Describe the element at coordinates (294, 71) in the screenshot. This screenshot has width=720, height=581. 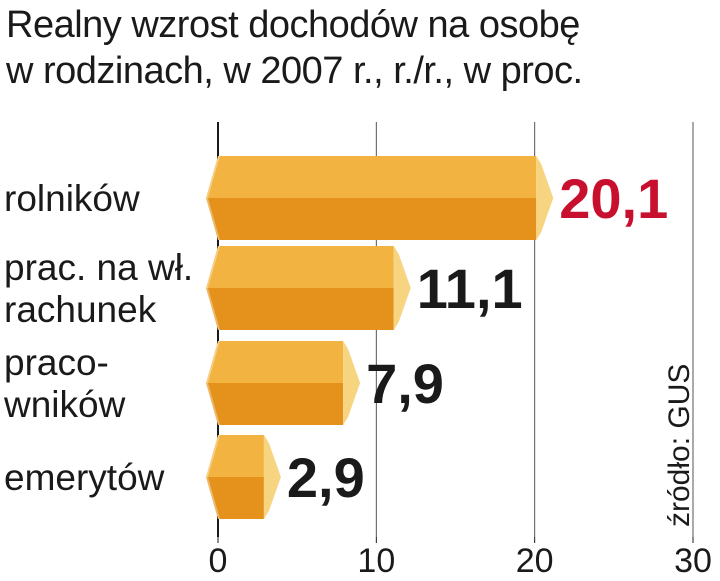
I see `chart-title-line-2: w rodzinach, w 2007 r., r./r., w proc.` at that location.